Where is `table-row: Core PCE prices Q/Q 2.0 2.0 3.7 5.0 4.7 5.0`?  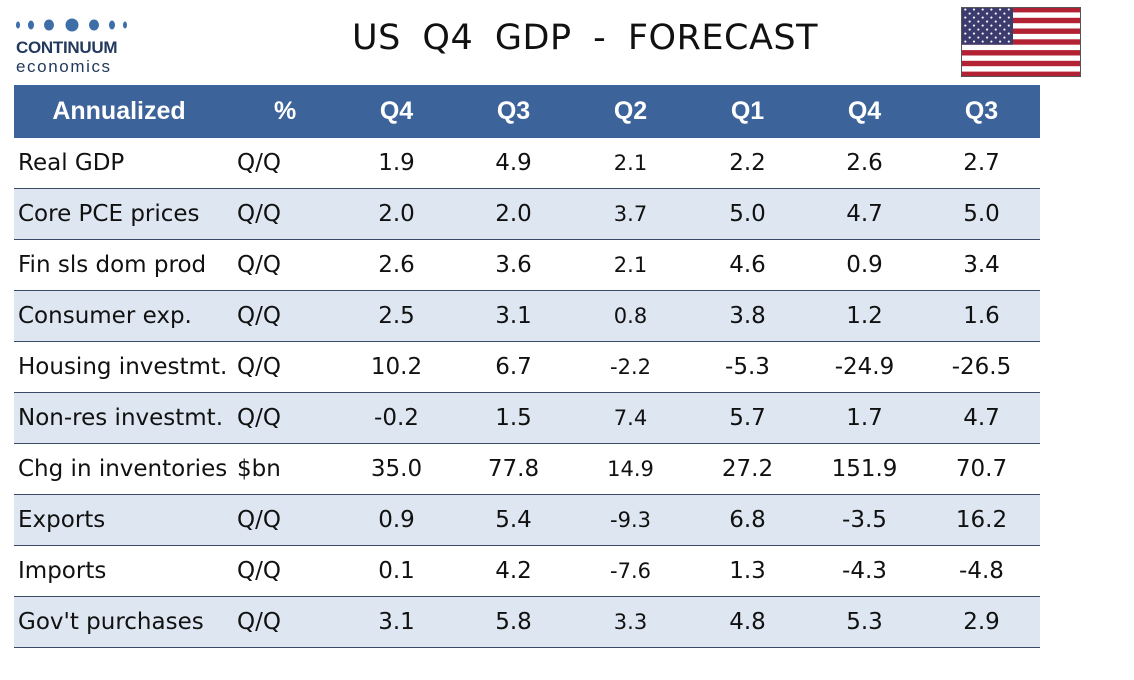 table-row: Core PCE prices Q/Q 2.0 2.0 3.7 5.0 4.7 5.0 is located at coordinates (527, 214).